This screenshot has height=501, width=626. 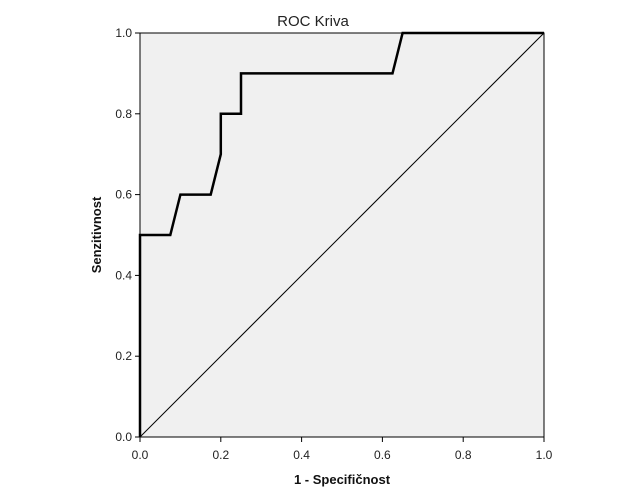 I want to click on x-axis-label: 1 - Specifičnost, so click(x=342, y=479).